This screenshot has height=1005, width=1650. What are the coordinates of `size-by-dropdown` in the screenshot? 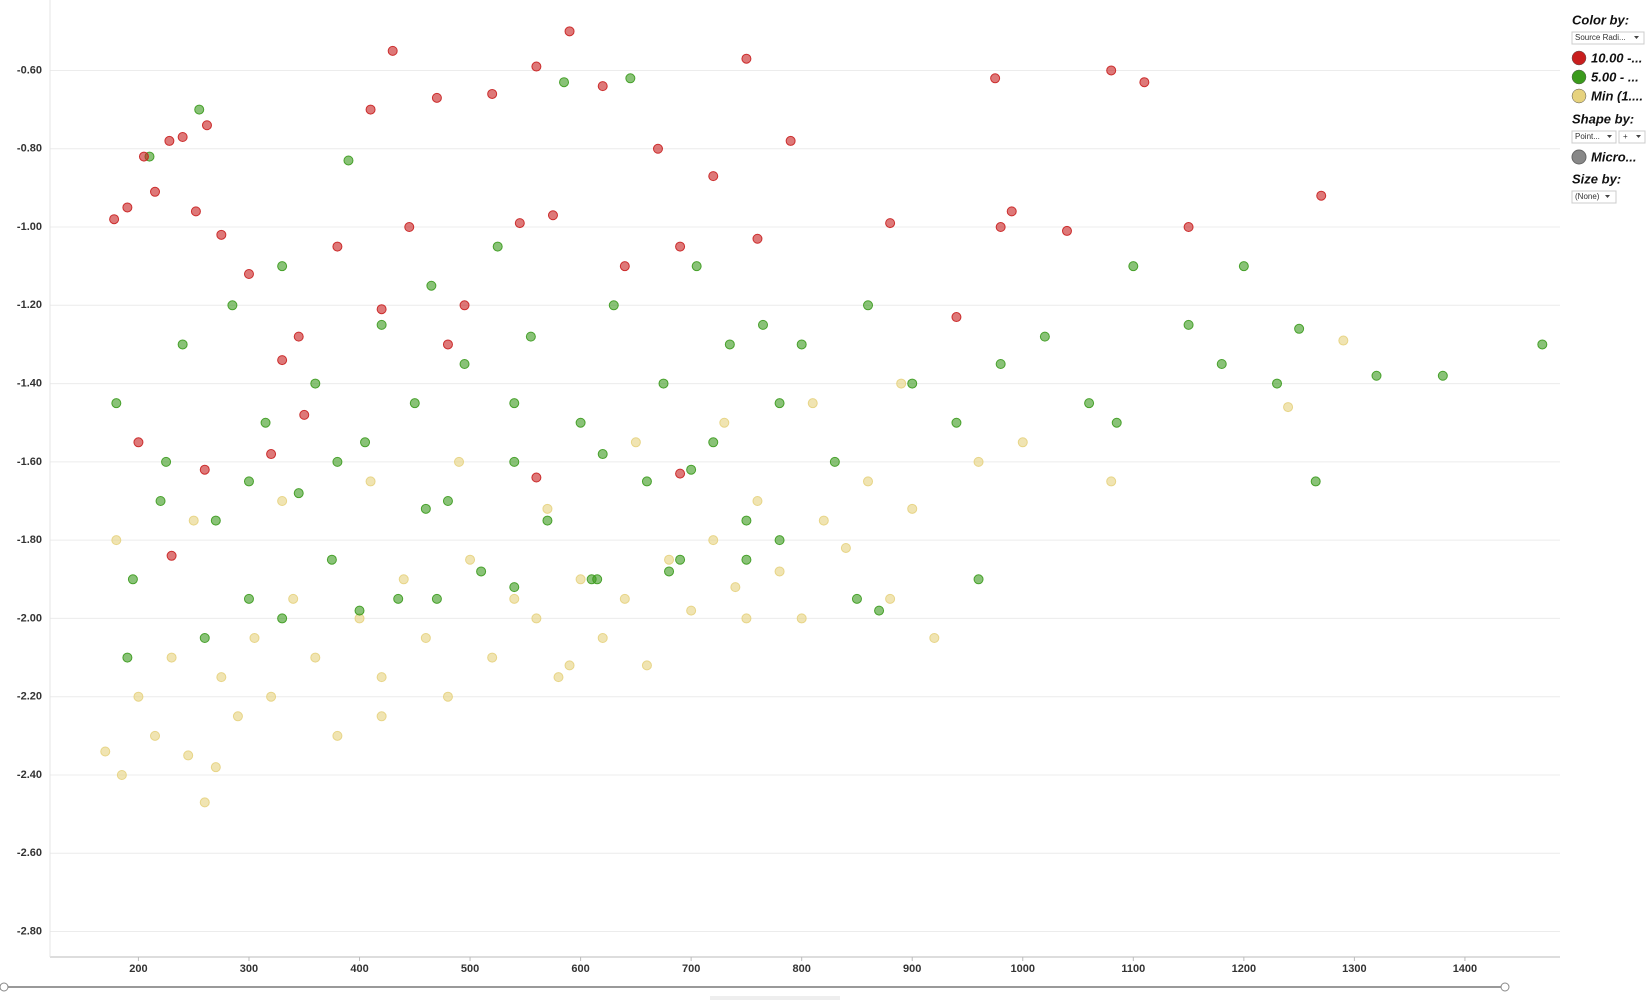 It's located at (1594, 197).